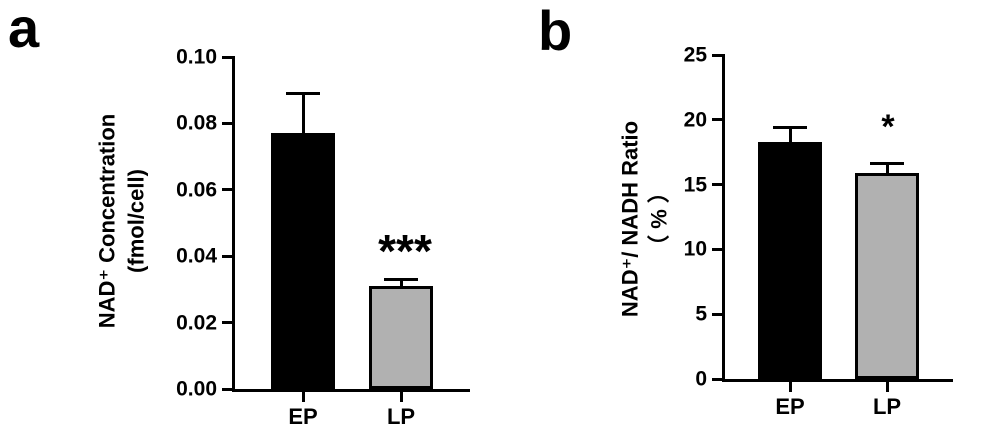 The height and width of the screenshot is (442, 982). What do you see at coordinates (695, 120) in the screenshot?
I see `y-tick-label: 20` at bounding box center [695, 120].